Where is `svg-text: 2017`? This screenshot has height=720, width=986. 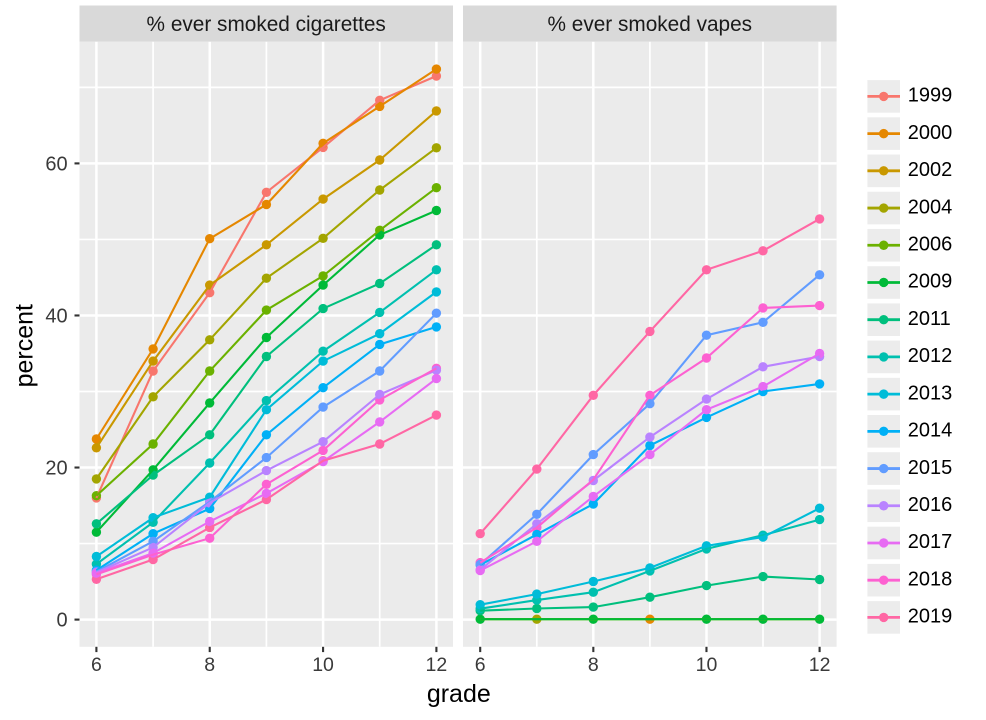 svg-text: 2017 is located at coordinates (930, 542).